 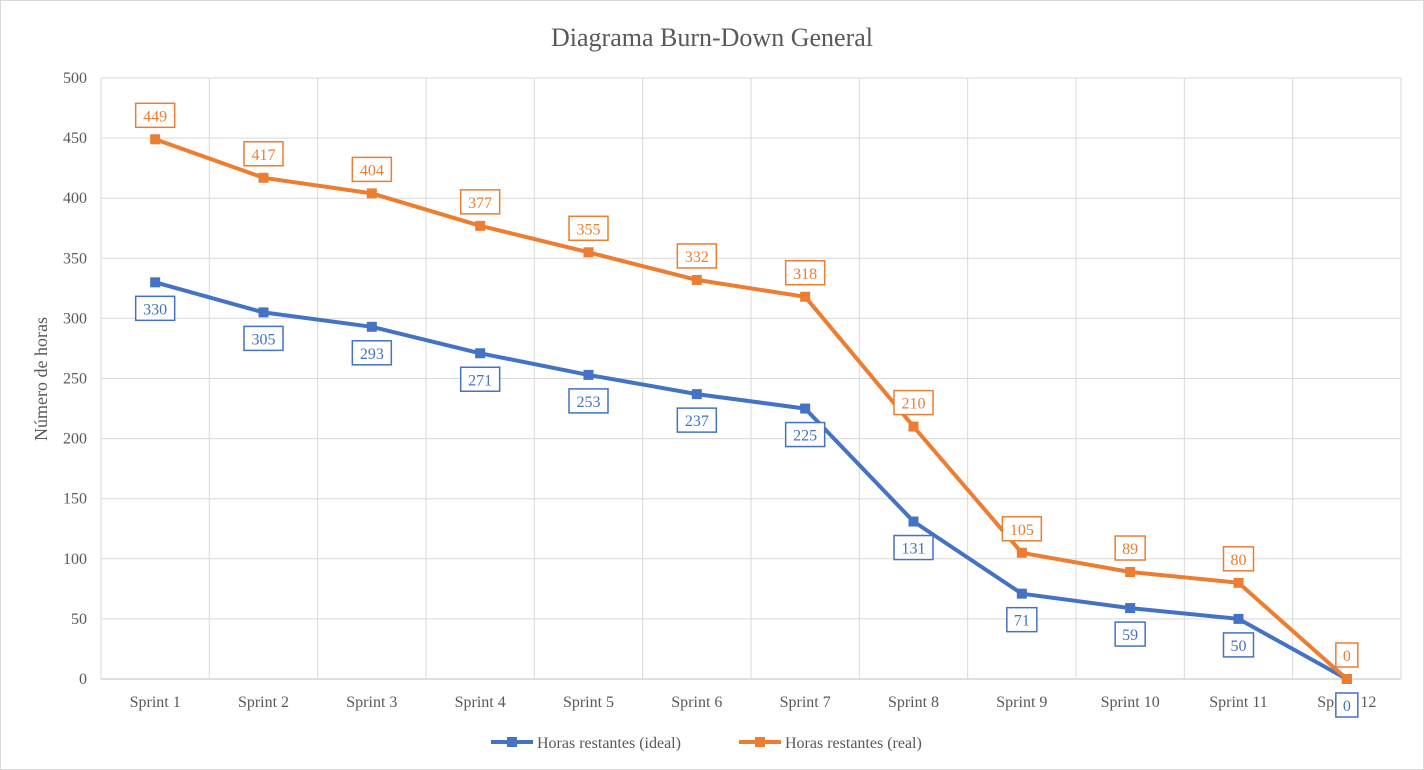 I want to click on data-label-text: 59, so click(x=1130, y=635).